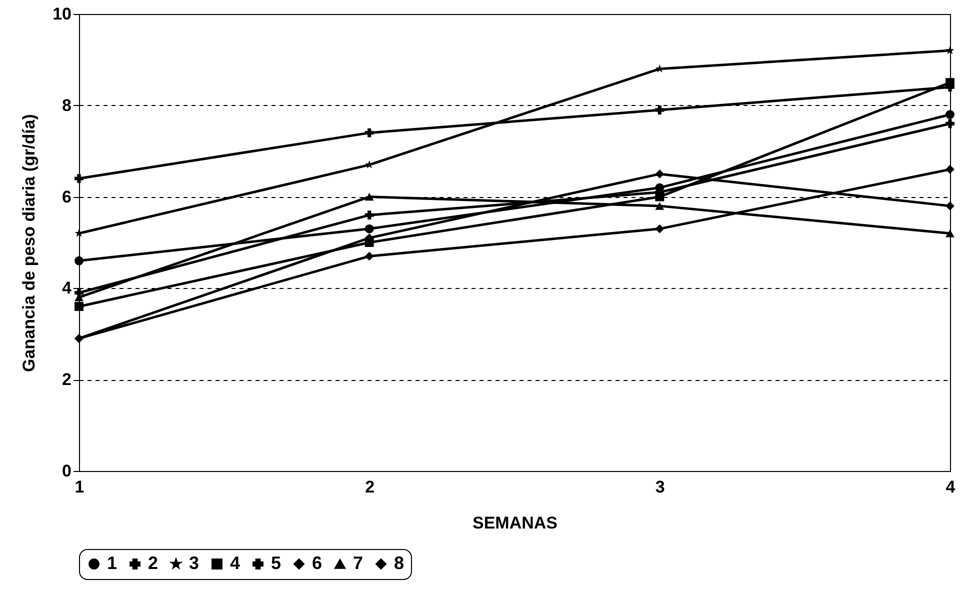 The height and width of the screenshot is (593, 968). What do you see at coordinates (67, 105) in the screenshot?
I see `y-tick-label: 8` at bounding box center [67, 105].